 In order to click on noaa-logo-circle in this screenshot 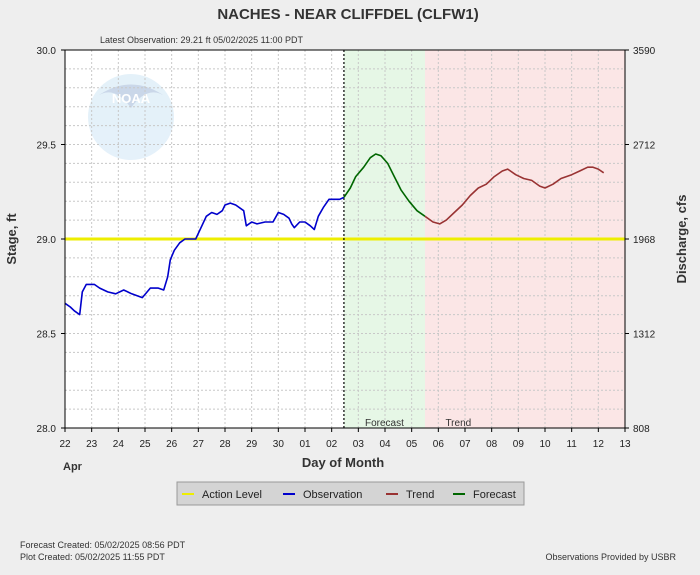, I will do `click(131, 117)`.